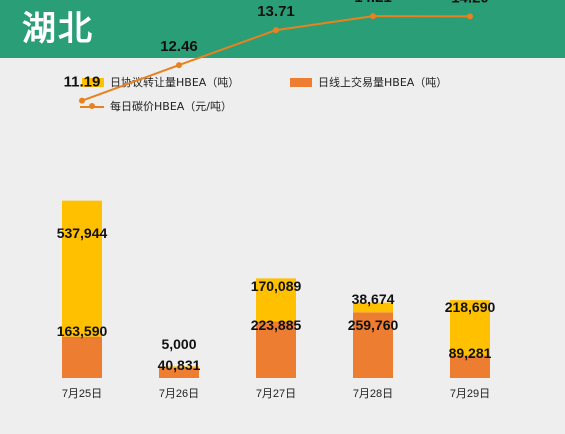 The image size is (565, 434). What do you see at coordinates (276, 325) in the screenshot?
I see `online-label-3: 223,885` at bounding box center [276, 325].